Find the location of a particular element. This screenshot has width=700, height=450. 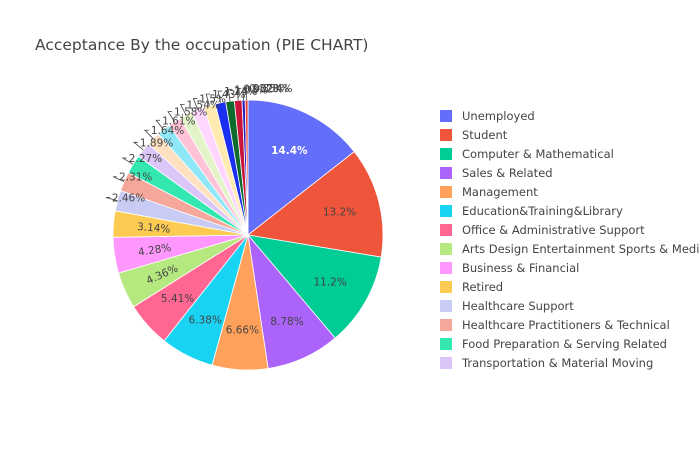

slice-label: 3.14% is located at coordinates (154, 228).